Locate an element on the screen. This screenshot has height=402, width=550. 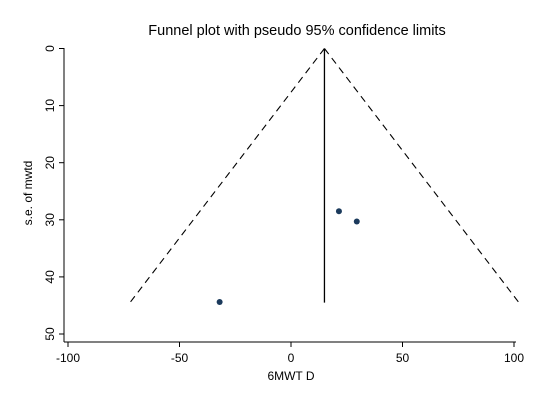
x-tick-label: -100 is located at coordinates (68, 358).